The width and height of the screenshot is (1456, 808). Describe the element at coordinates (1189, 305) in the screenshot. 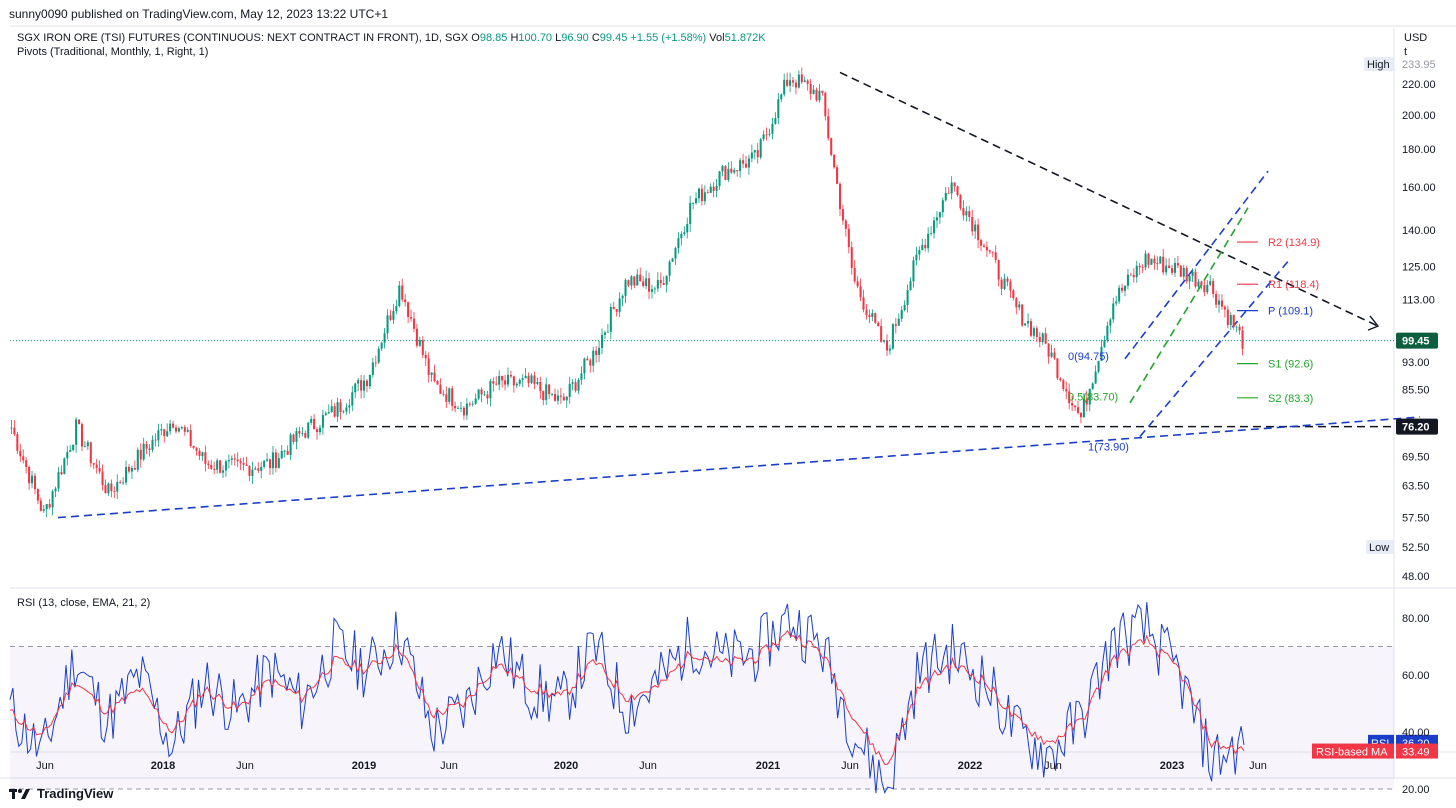

I see `channel-mid` at that location.